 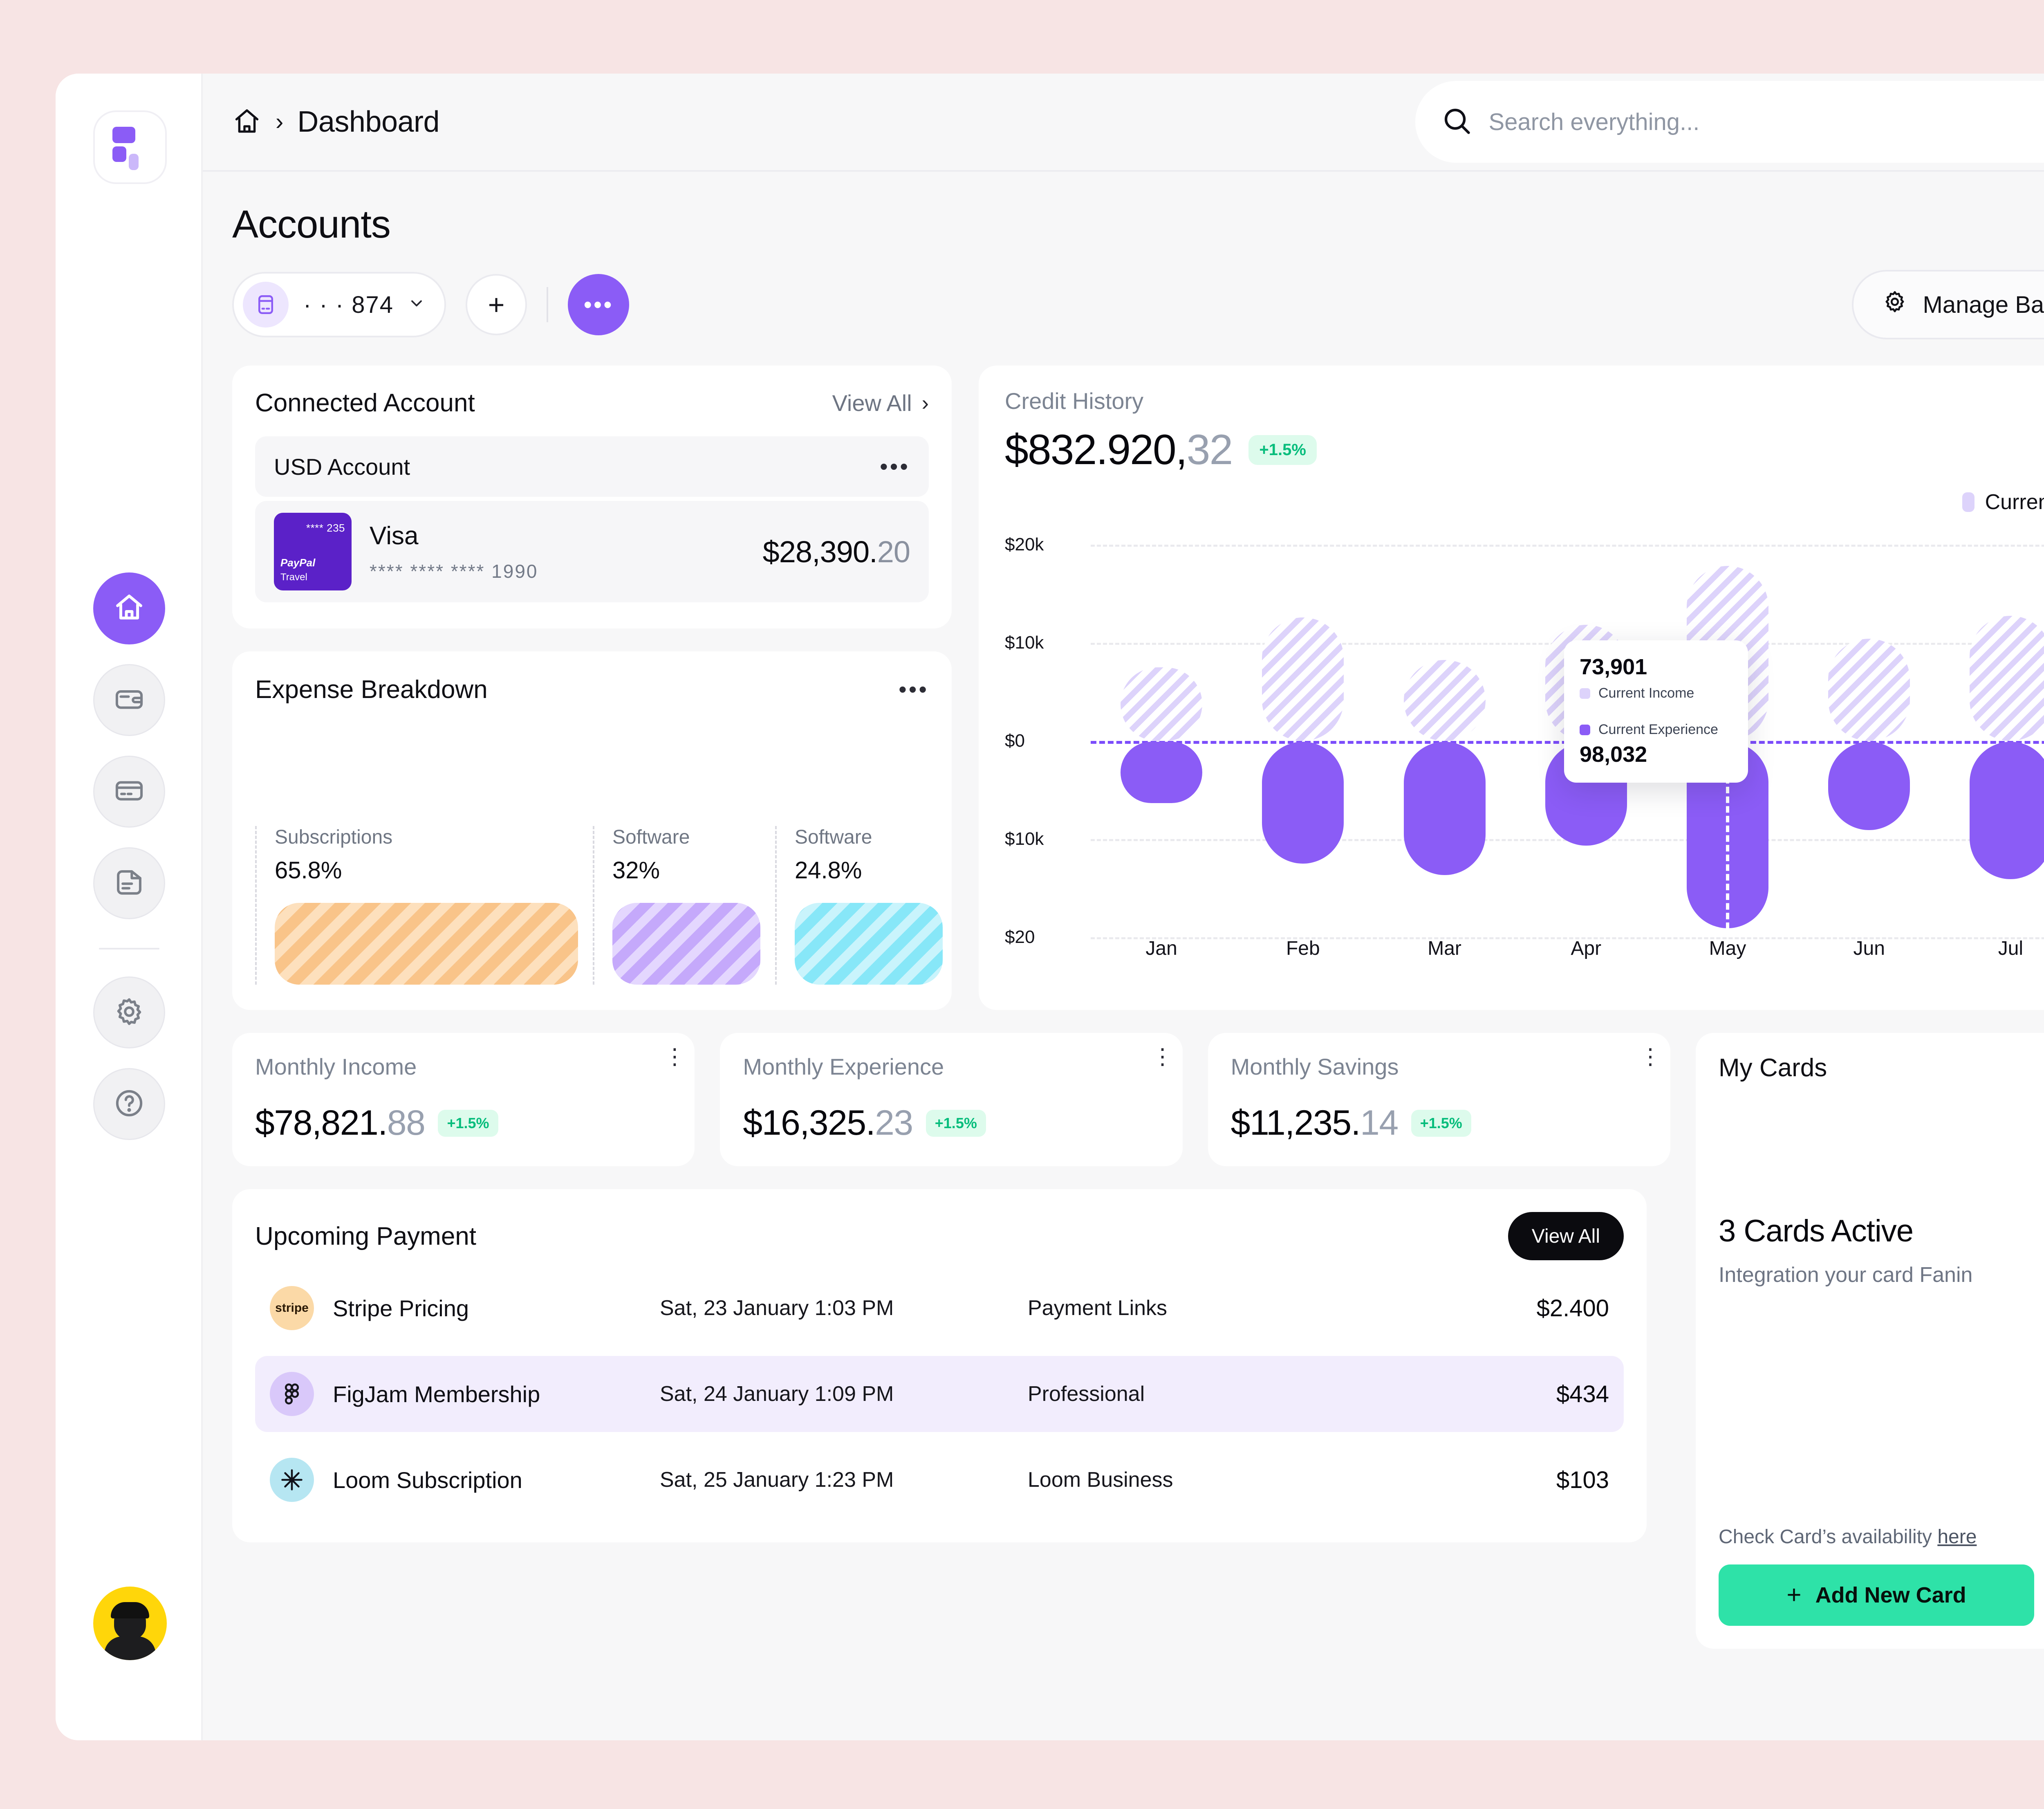 What do you see at coordinates (894, 551) in the screenshot?
I see `card-balance-cents: 20` at bounding box center [894, 551].